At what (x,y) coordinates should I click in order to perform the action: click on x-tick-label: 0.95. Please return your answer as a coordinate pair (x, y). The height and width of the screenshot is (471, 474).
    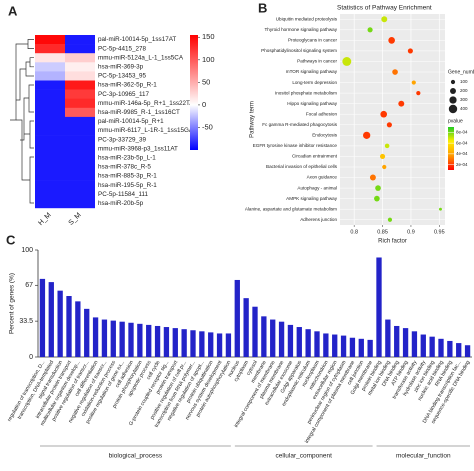
    Looking at the image, I should click on (439, 232).